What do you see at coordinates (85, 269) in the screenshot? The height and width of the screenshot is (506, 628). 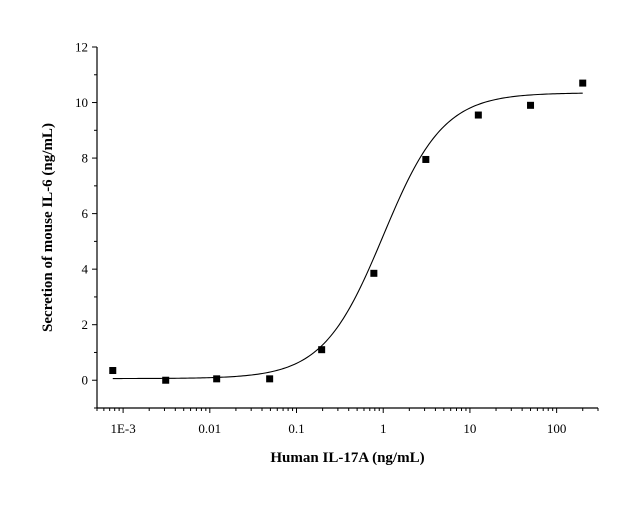 I see `y-tick-label: 4` at bounding box center [85, 269].